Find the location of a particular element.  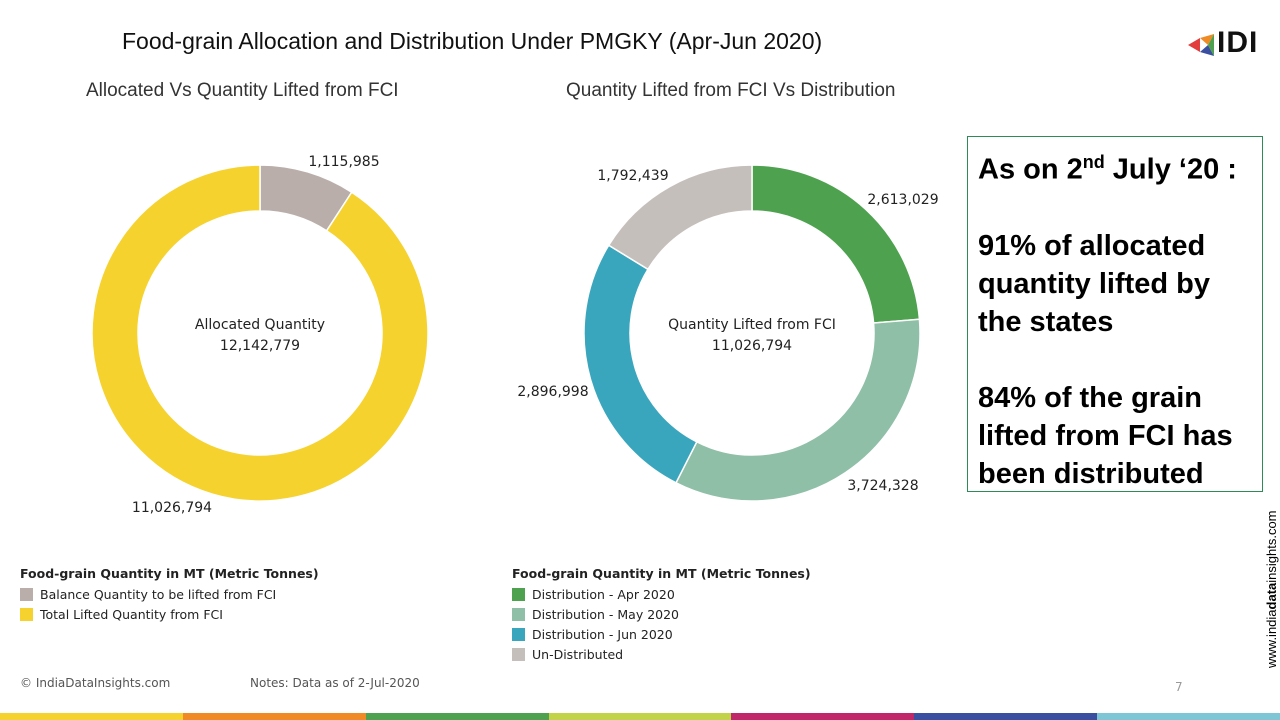

legend-label: Balance Quantity to be lifted from FCI is located at coordinates (158, 594).